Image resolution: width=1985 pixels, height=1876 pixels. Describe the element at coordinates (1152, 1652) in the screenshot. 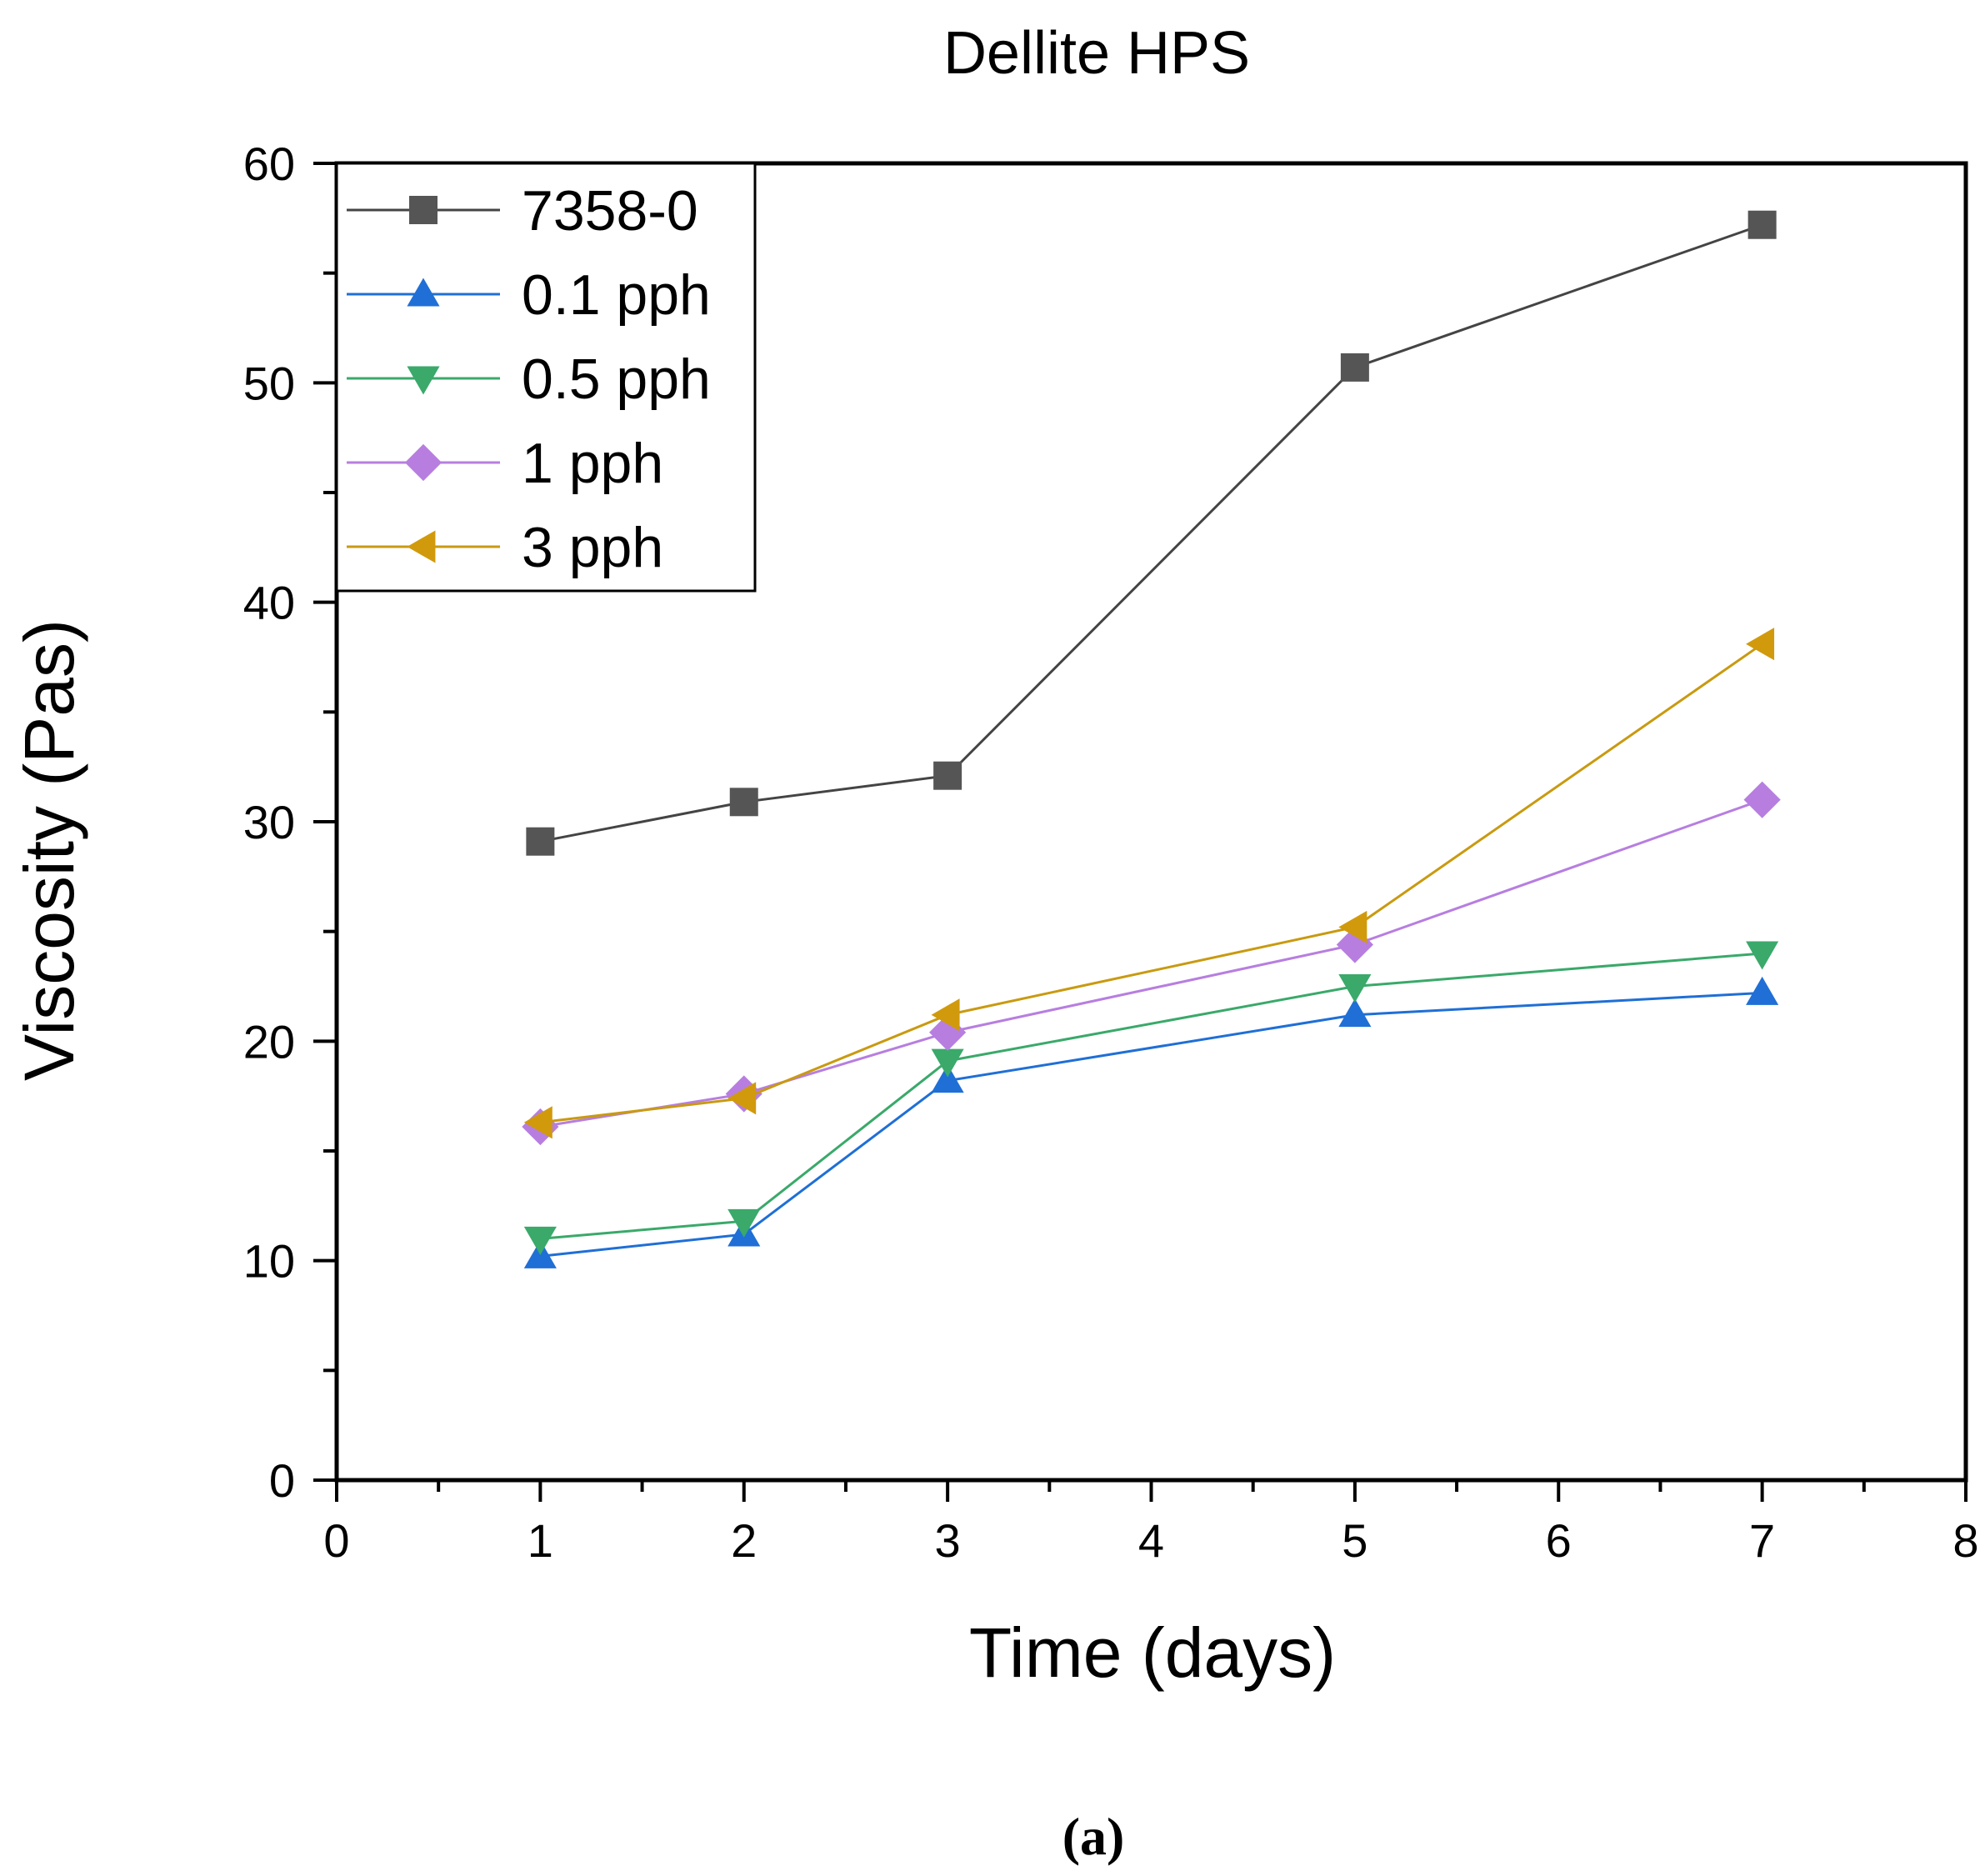

I see `x-axis-label: Time (days)` at that location.